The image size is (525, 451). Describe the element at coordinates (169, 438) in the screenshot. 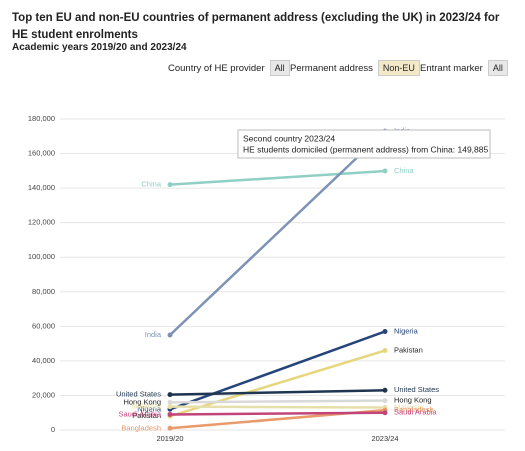

I see `x-tick-label: 2019/20` at that location.